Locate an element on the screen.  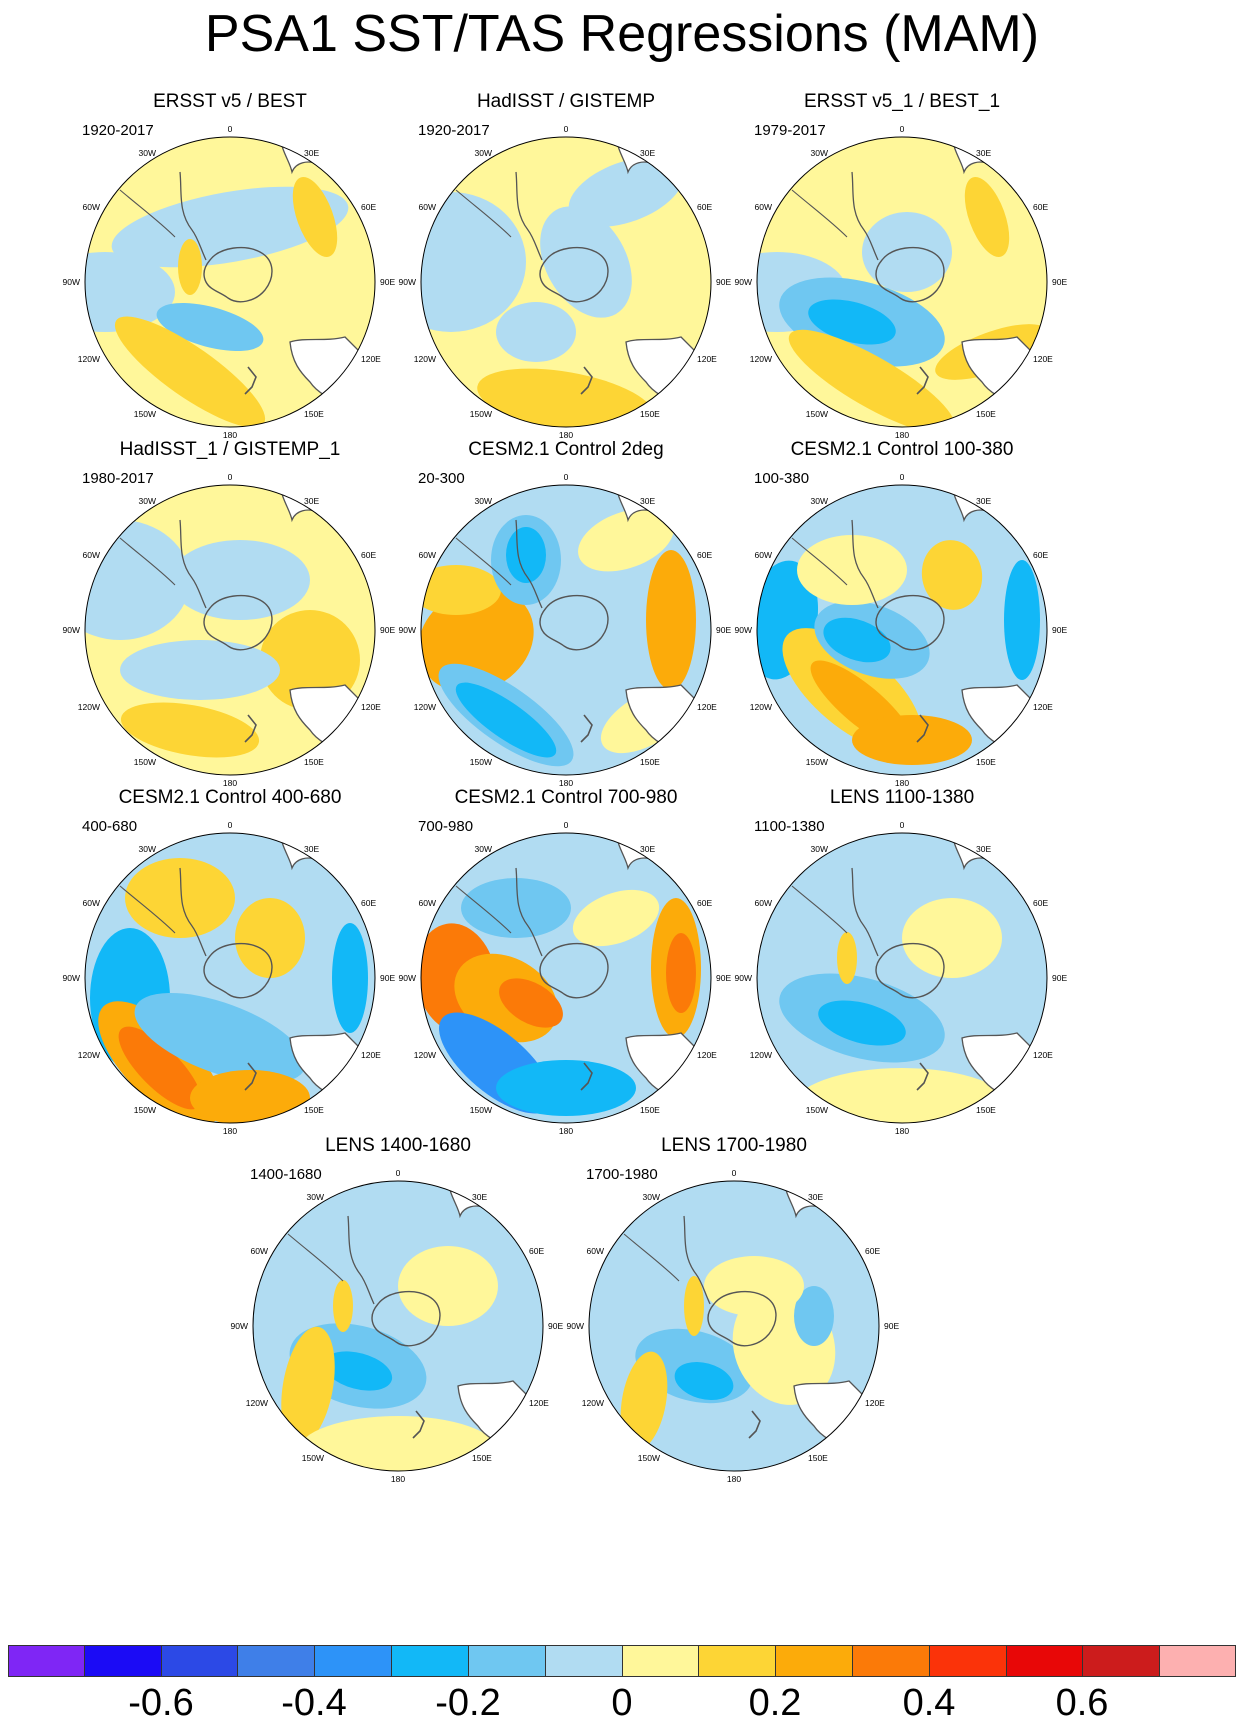
colorbar-tick-label: 0 is located at coordinates (622, 1703).